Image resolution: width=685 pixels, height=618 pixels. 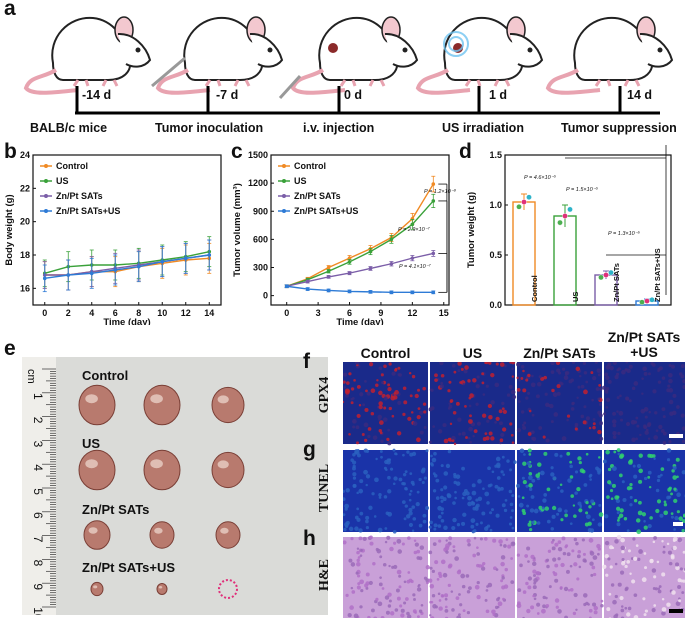 What do you see at coordinates (183, 81) in the screenshot?
I see `mouse-tail` at bounding box center [183, 81].